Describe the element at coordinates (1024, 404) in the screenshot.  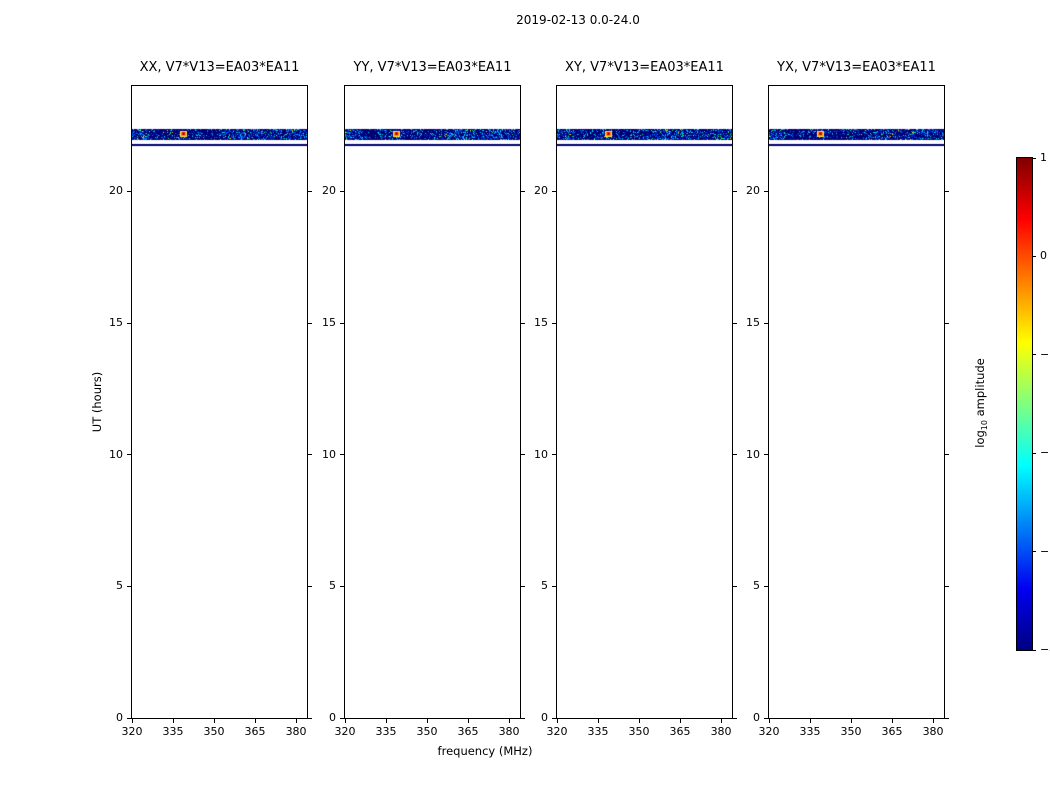
I see `colorbar-gradient` at that location.